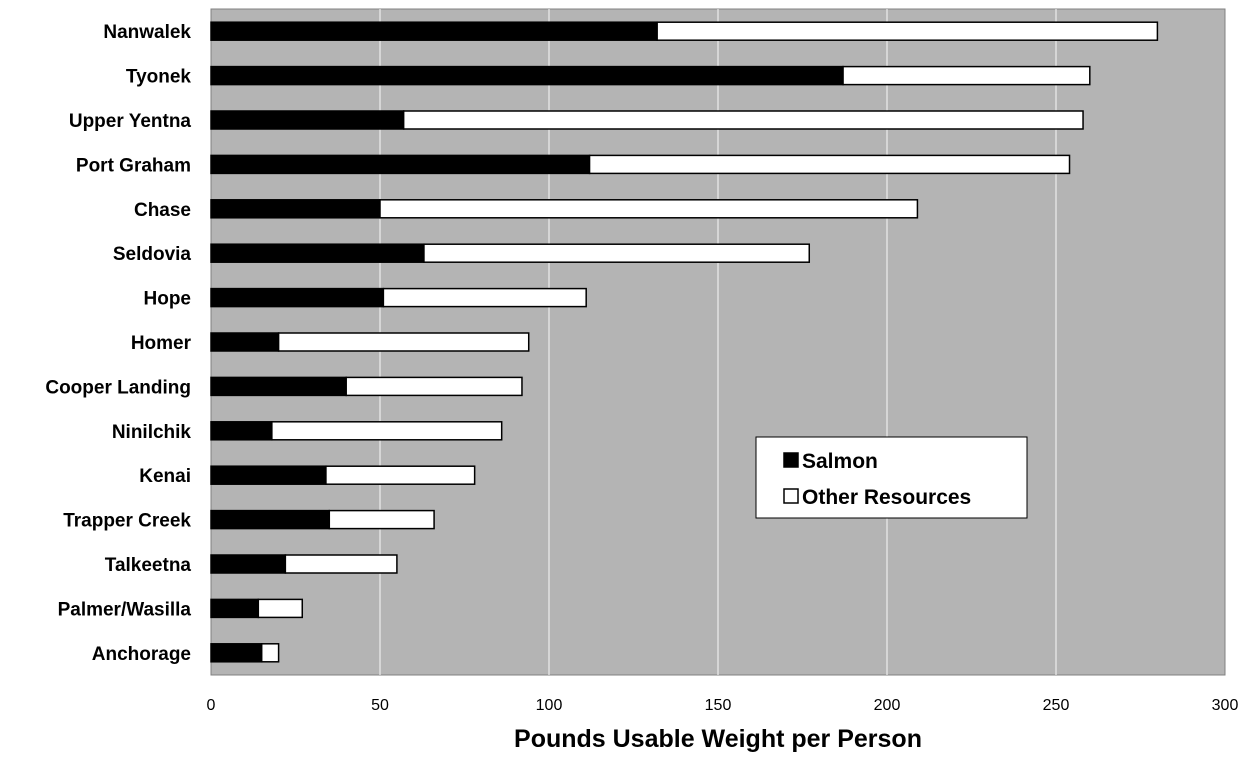 Image resolution: width=1247 pixels, height=757 pixels. I want to click on x-axis-ticks: 0 50 100 150 200 250 300, so click(723, 705).